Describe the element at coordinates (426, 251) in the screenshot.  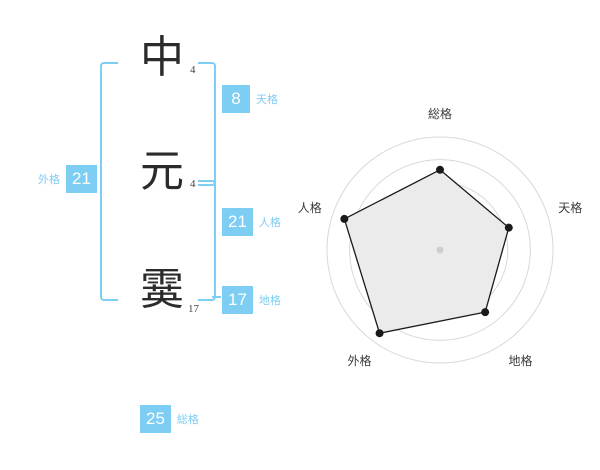
I see `radar-series` at that location.